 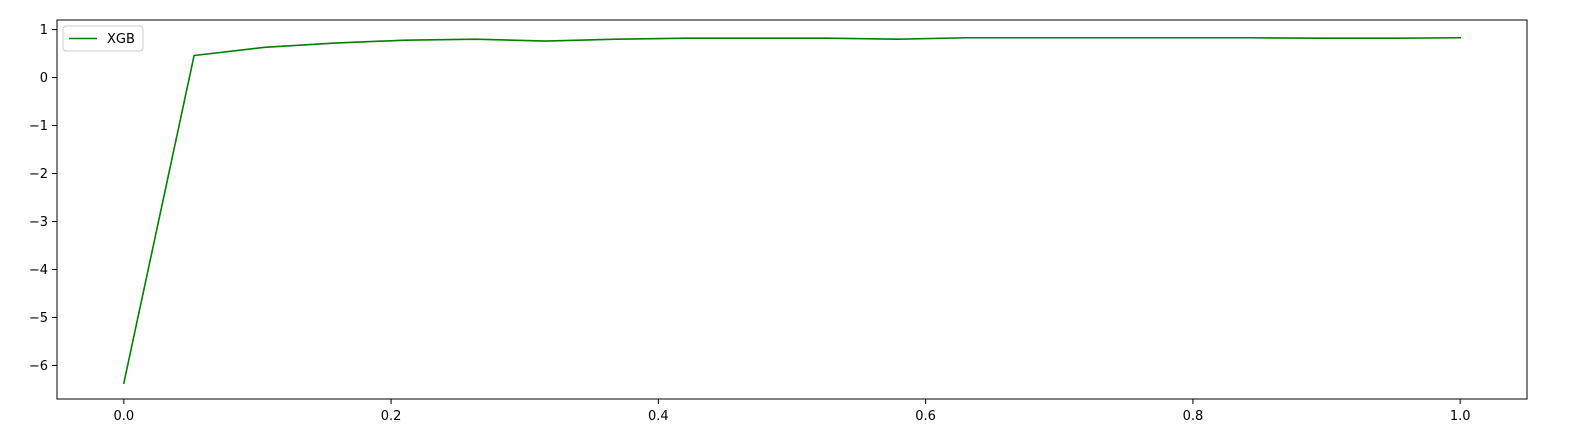 What do you see at coordinates (38, 126) in the screenshot?
I see `y-tick-label: −1` at bounding box center [38, 126].